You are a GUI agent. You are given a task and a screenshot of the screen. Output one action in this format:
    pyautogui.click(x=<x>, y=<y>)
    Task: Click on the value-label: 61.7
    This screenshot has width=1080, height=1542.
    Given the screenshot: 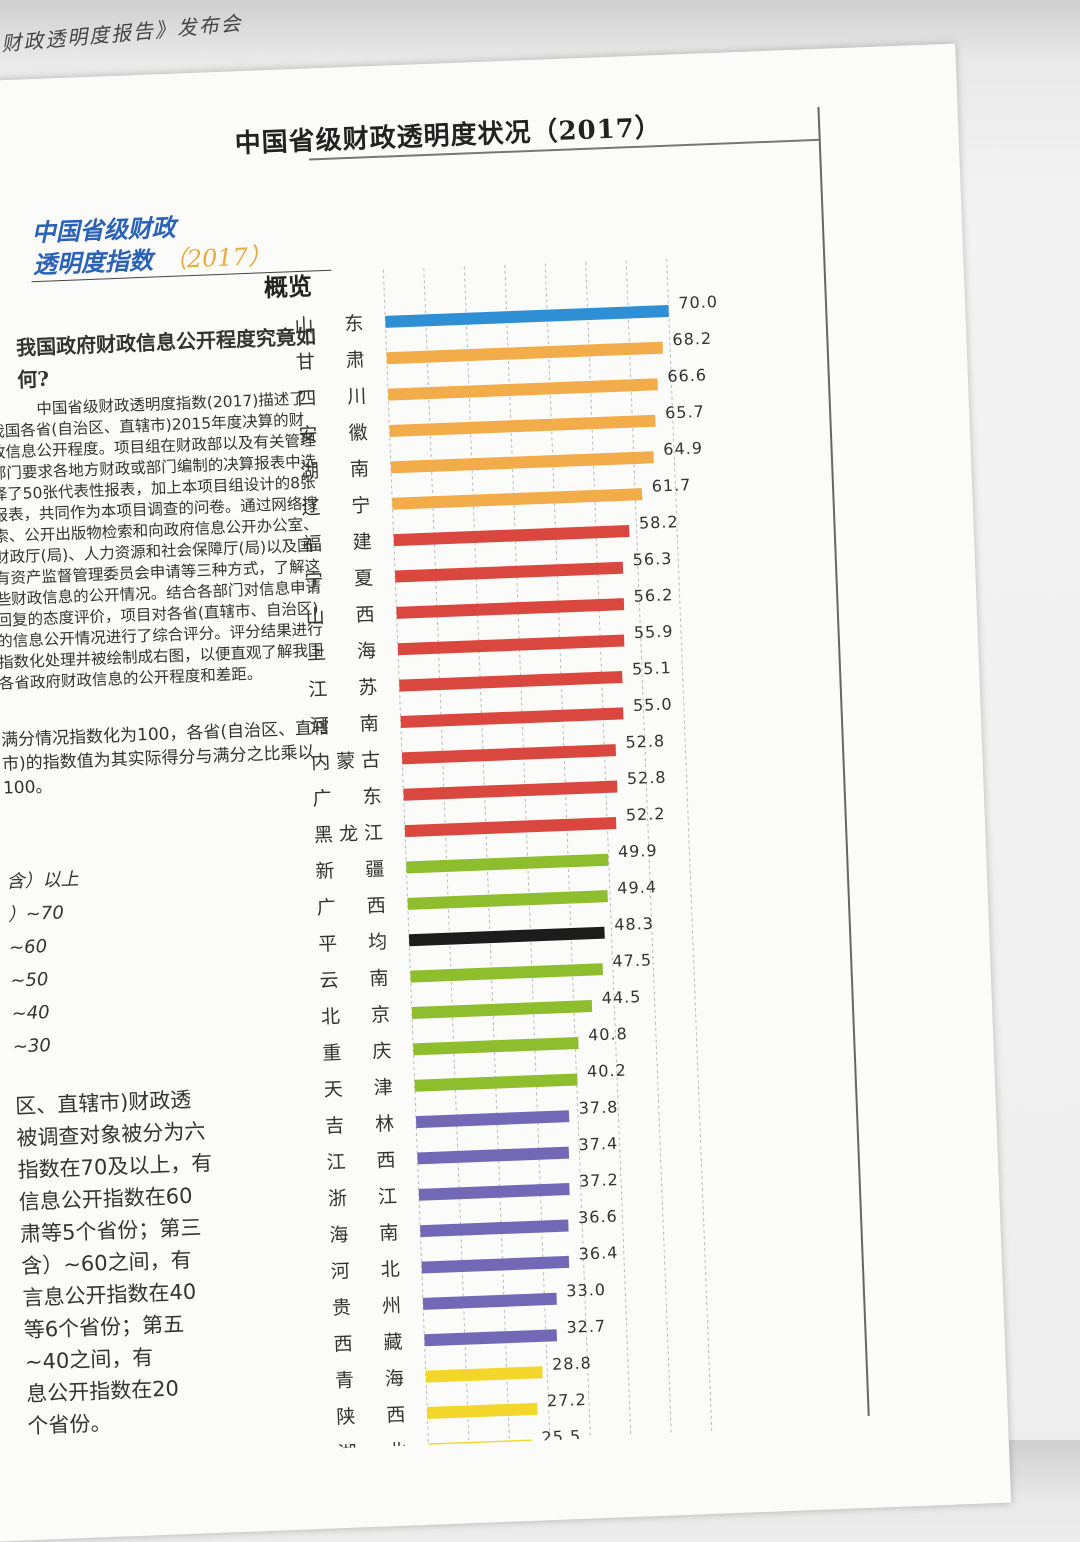 What is the action you would take?
    pyautogui.click(x=671, y=485)
    